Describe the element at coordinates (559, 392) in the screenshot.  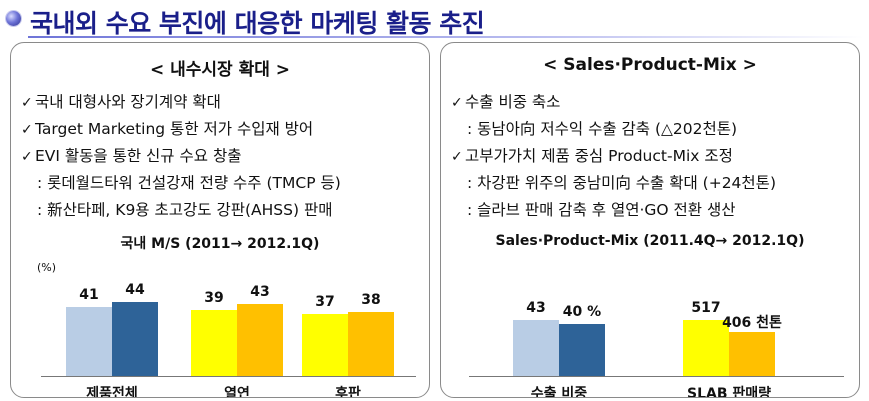
I see `category-label: 수출 비중` at that location.